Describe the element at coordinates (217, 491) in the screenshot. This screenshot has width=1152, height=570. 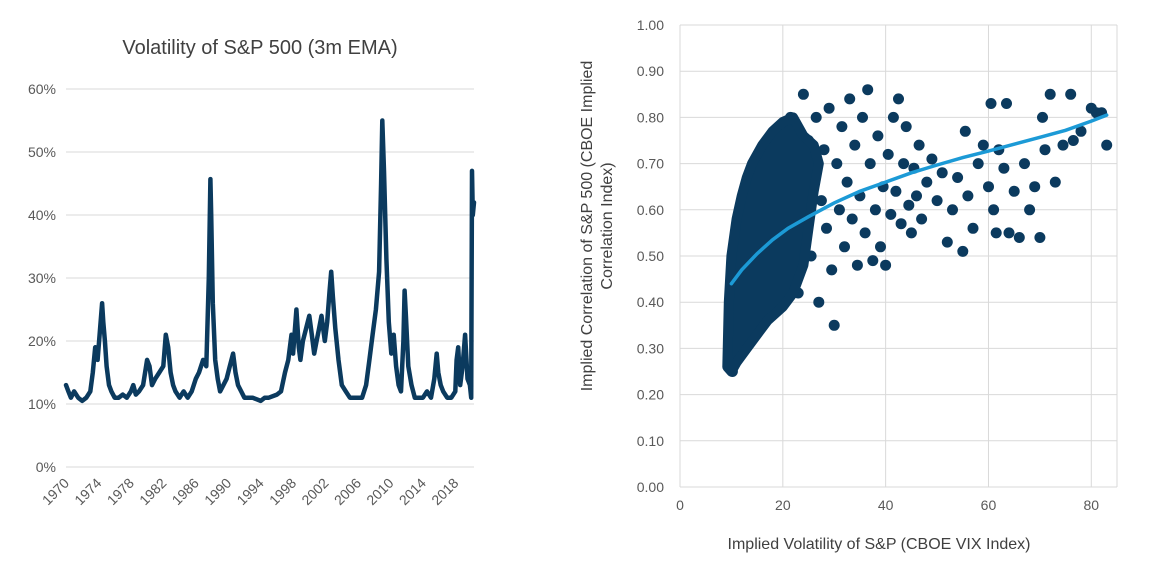
I see `left-x-tick-label: 1990` at that location.